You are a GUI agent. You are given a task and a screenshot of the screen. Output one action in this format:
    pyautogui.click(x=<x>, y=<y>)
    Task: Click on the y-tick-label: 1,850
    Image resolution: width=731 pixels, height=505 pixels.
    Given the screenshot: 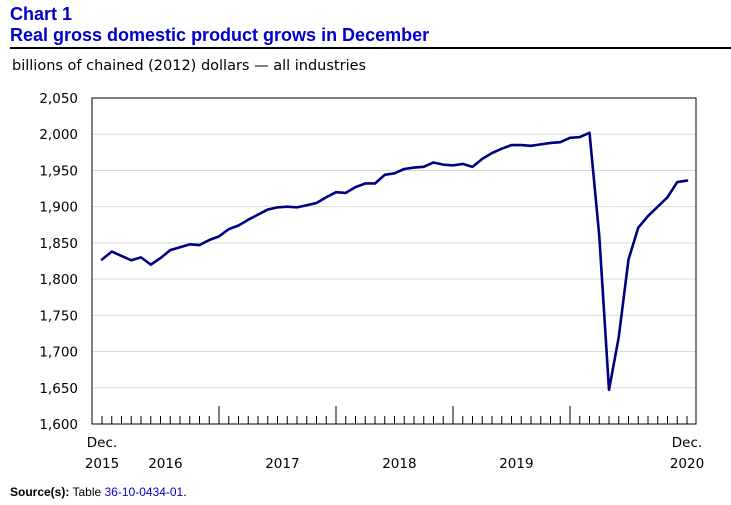 What is the action you would take?
    pyautogui.click(x=58, y=244)
    